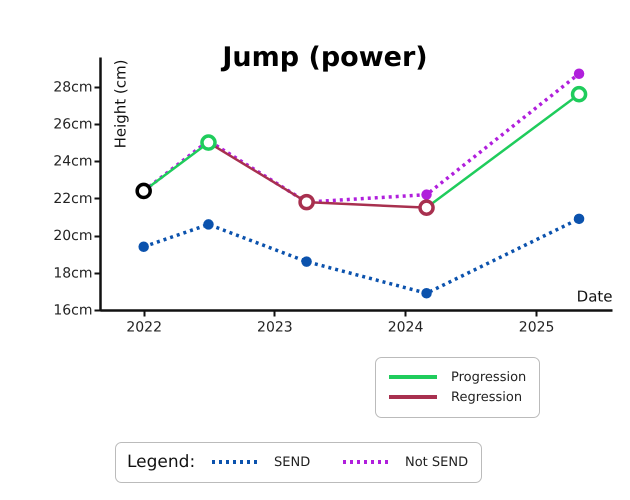 The height and width of the screenshot is (500, 630). I want to click on y-tick-label: 22cm, so click(72, 198).